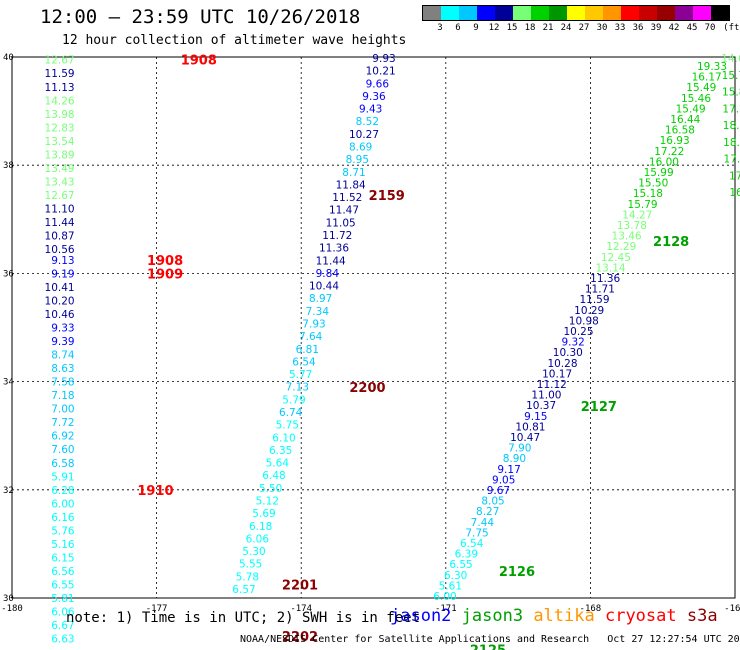 The height and width of the screenshot is (650, 740). What do you see at coordinates (584, 321) in the screenshot?
I see `swh-value: 10.98` at bounding box center [584, 321].